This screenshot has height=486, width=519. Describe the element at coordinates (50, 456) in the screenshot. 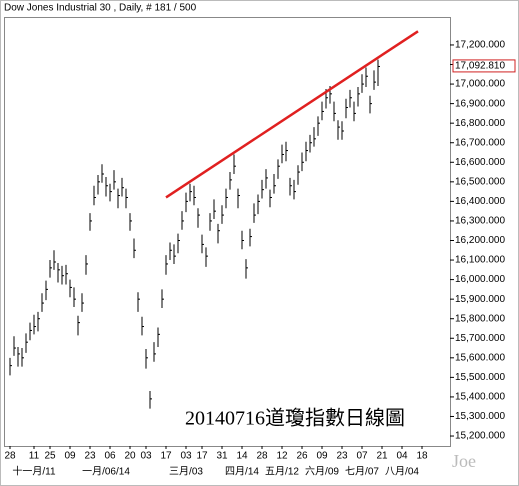

I see `x-tick-label: 25` at that location.